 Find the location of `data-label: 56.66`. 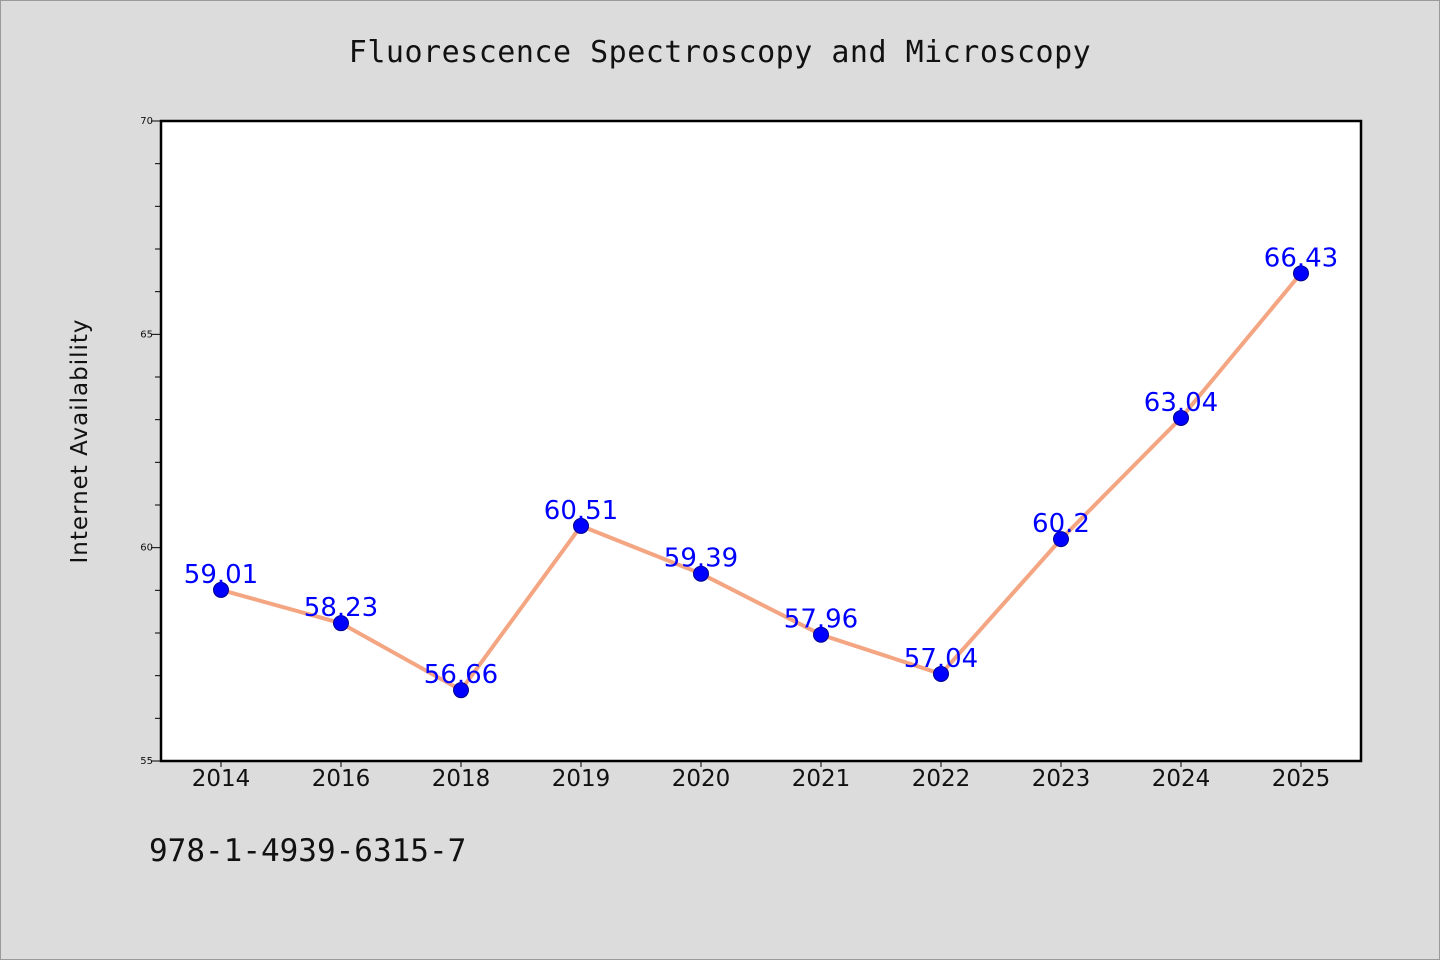

data-label: 56.66 is located at coordinates (461, 675).